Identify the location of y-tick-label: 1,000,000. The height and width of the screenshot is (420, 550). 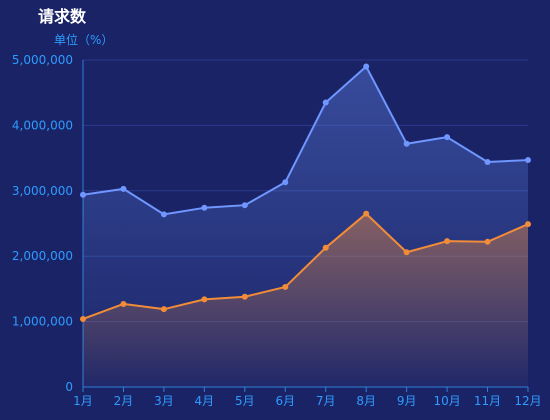
(42, 322).